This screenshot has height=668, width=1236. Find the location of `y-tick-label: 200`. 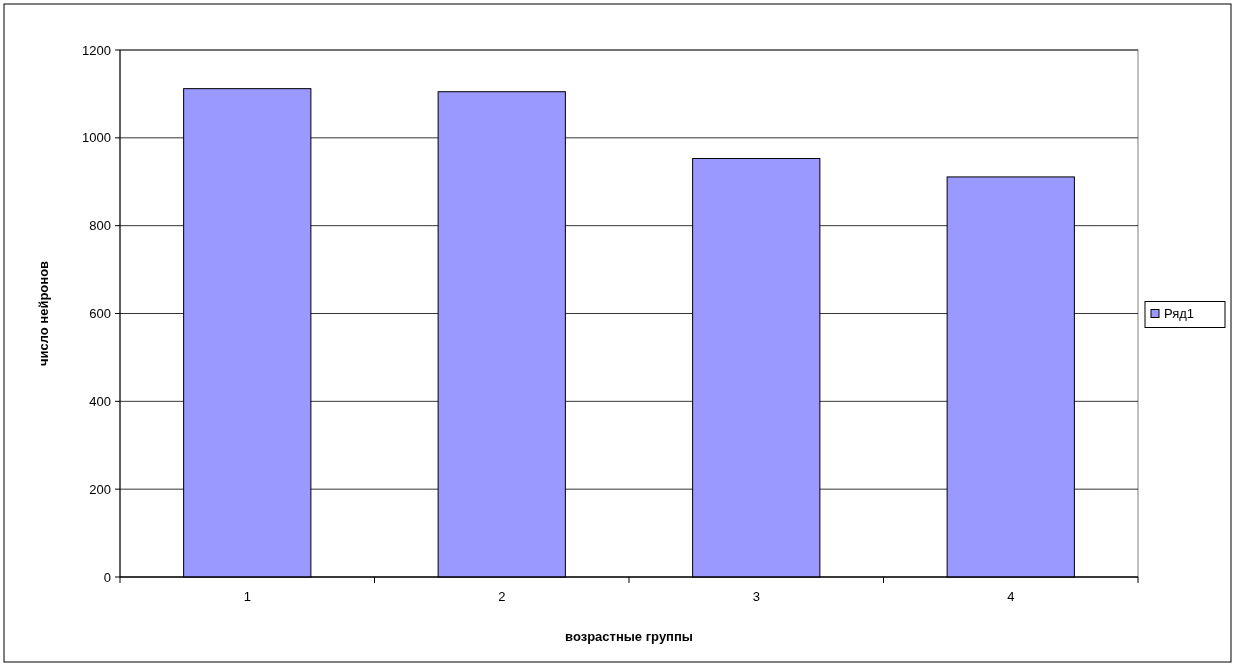

y-tick-label: 200 is located at coordinates (100, 489).